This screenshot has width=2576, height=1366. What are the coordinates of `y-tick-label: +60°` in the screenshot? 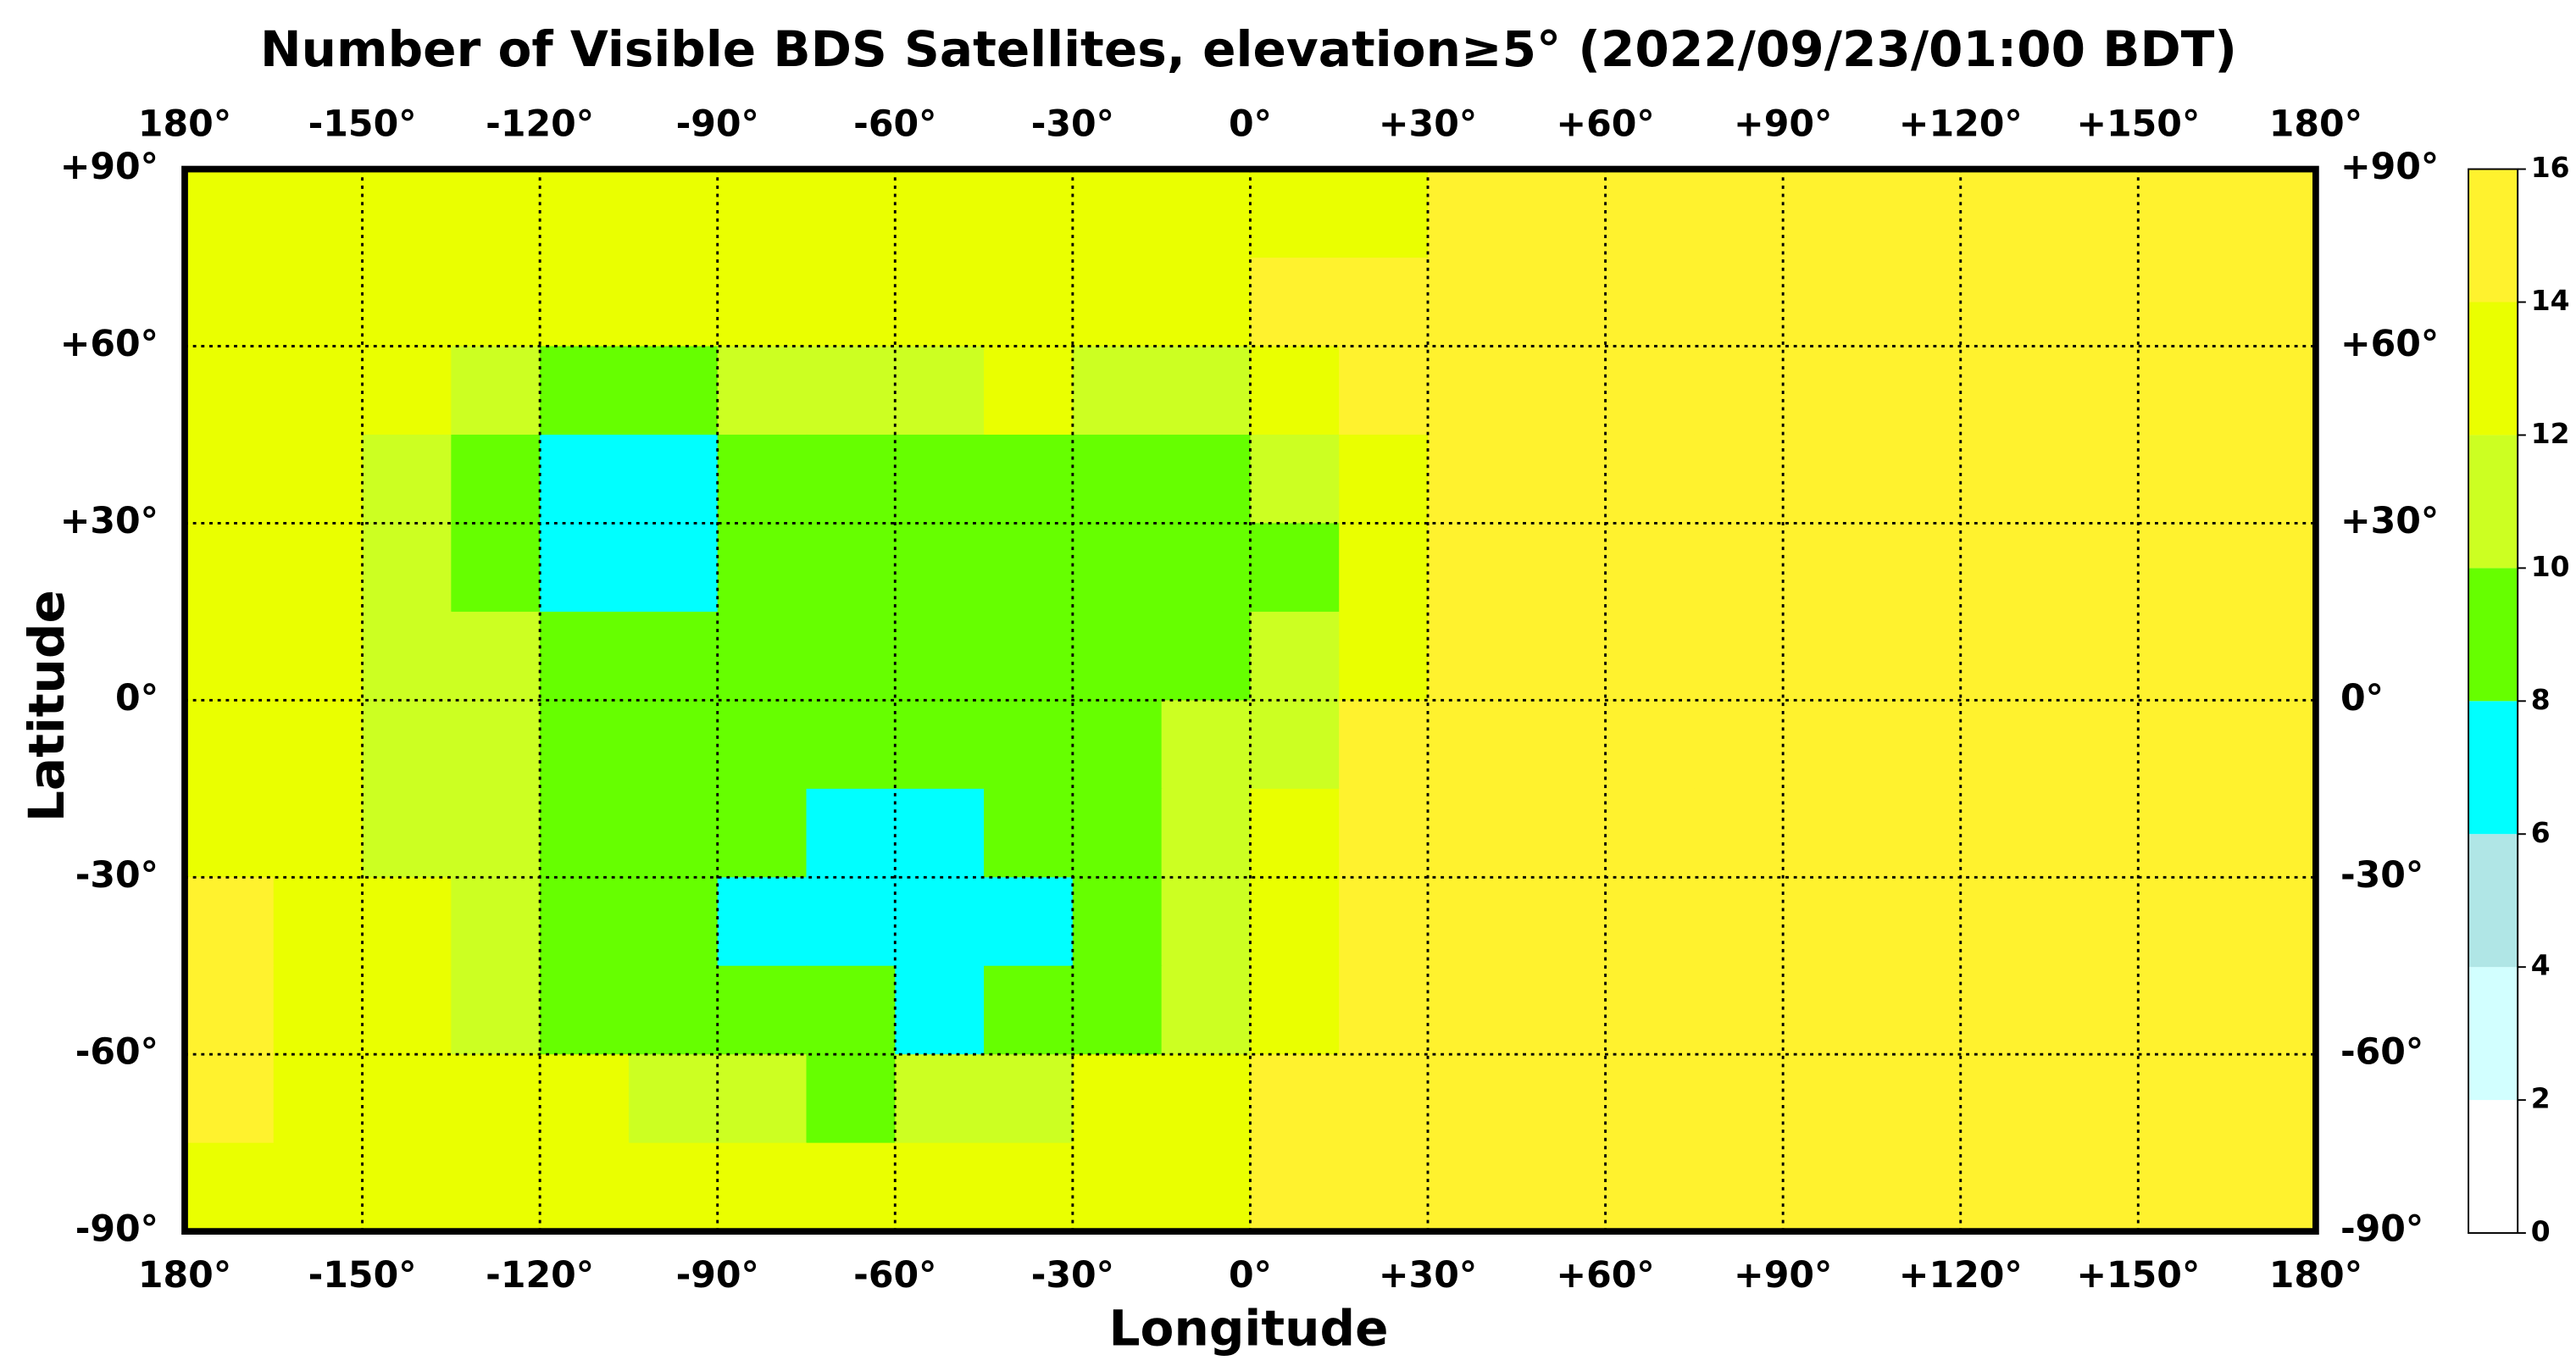 It's located at (2389, 344).